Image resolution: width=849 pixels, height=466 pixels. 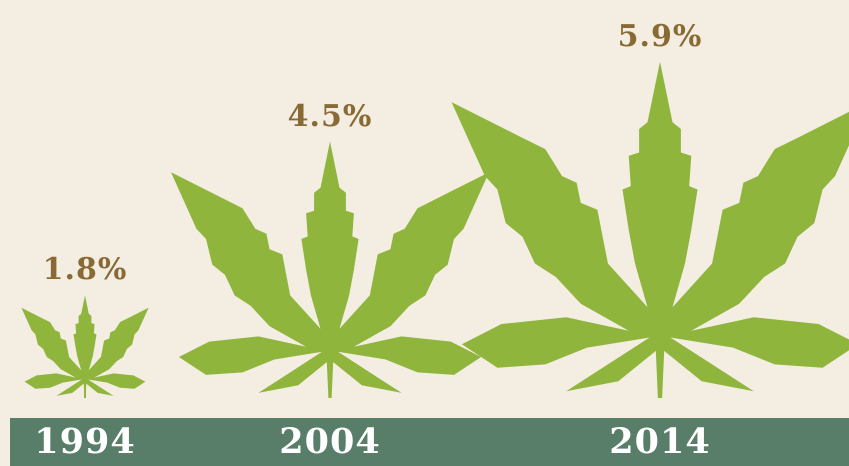 I want to click on value-label-2014: 5.9%, so click(x=660, y=36).